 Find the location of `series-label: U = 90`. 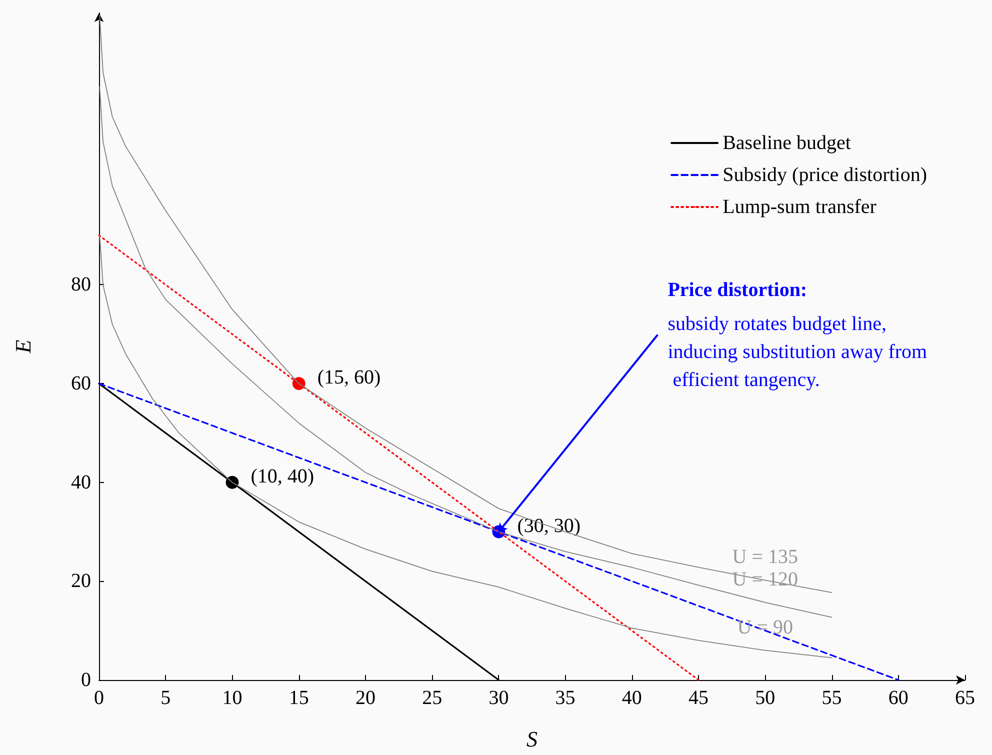

series-label: U = 90 is located at coordinates (765, 627).